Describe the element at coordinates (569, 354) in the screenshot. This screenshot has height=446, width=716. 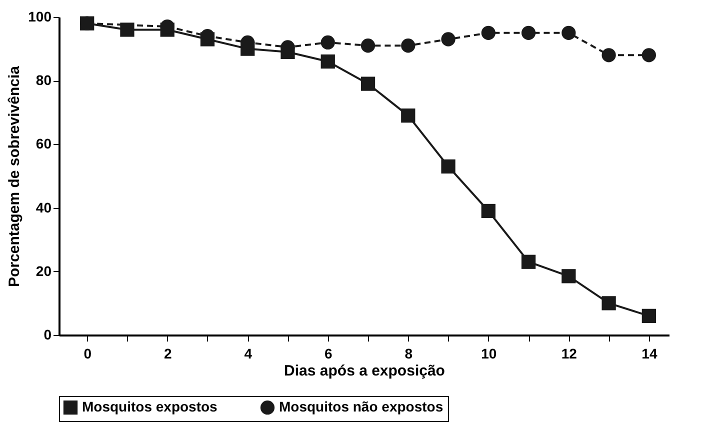
I see `x-tick-label: 12` at that location.